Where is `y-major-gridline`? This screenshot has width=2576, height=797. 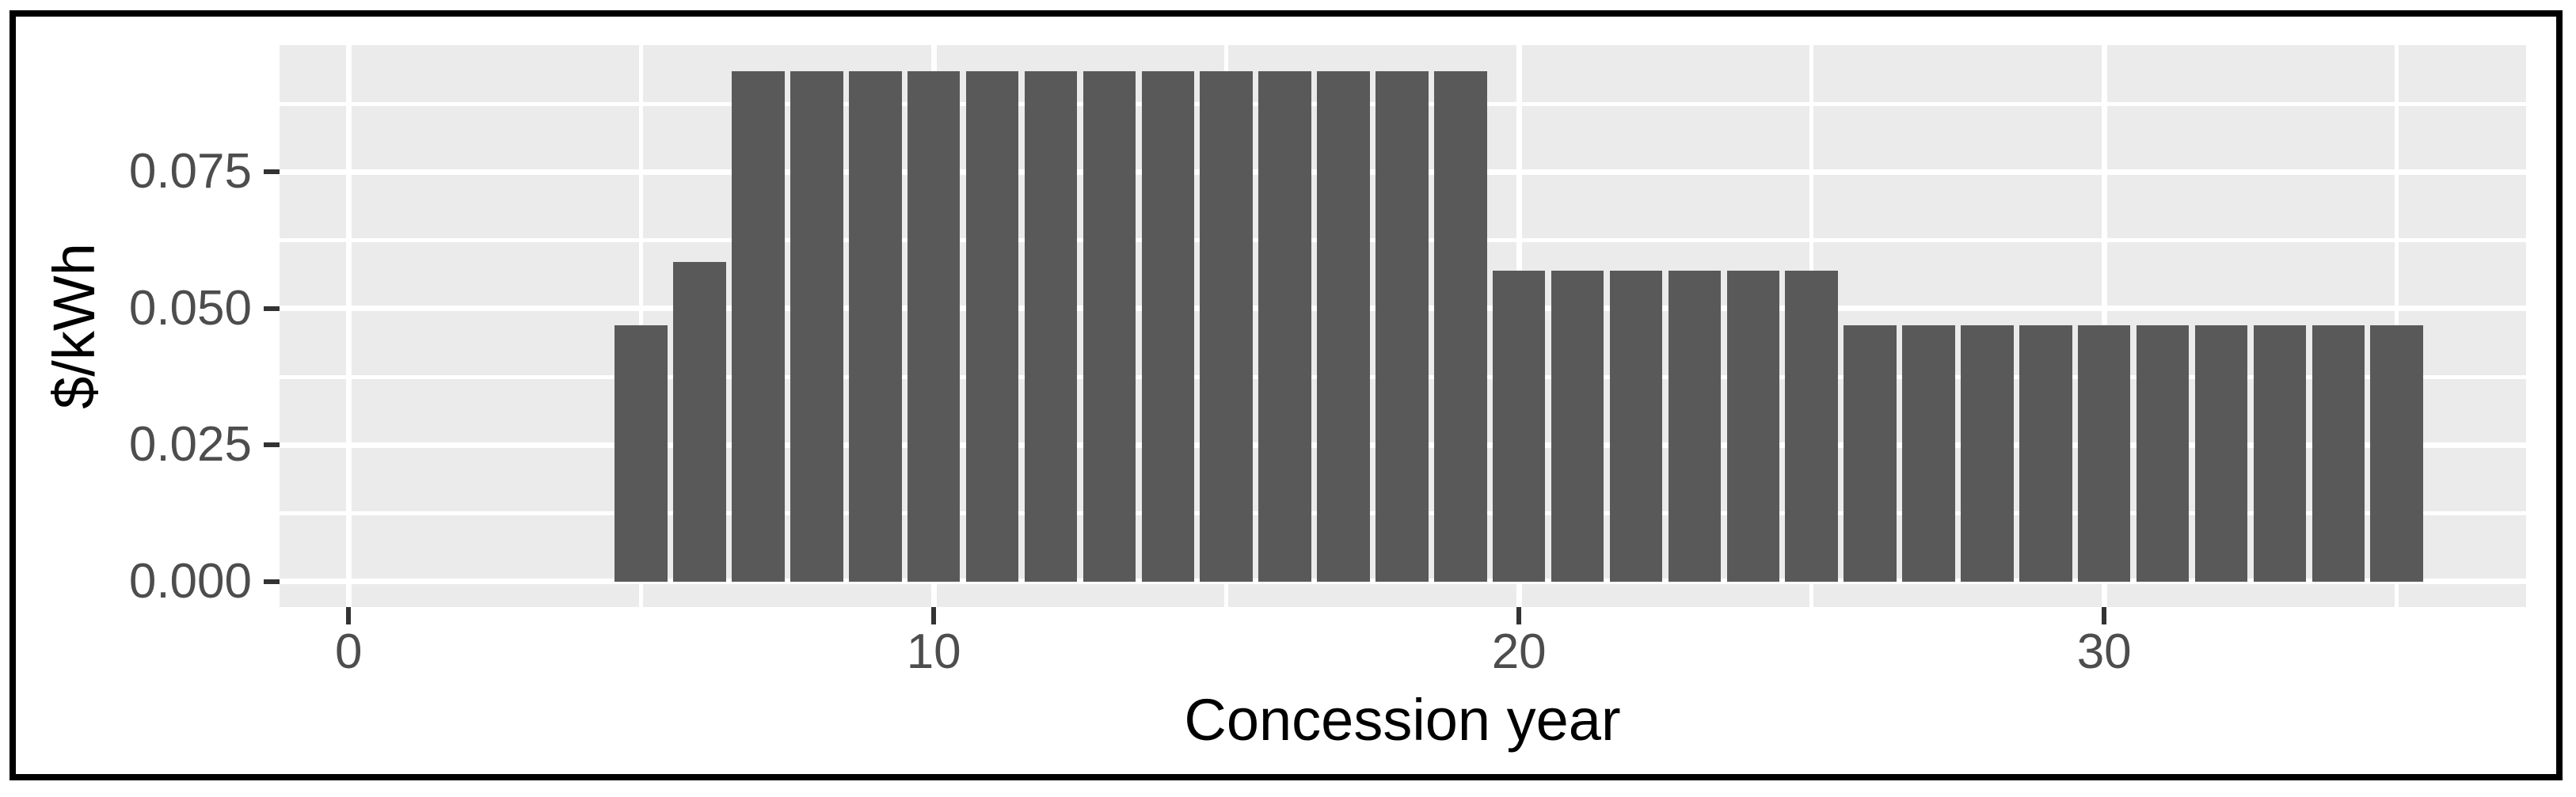 y-major-gridline is located at coordinates (1403, 582).